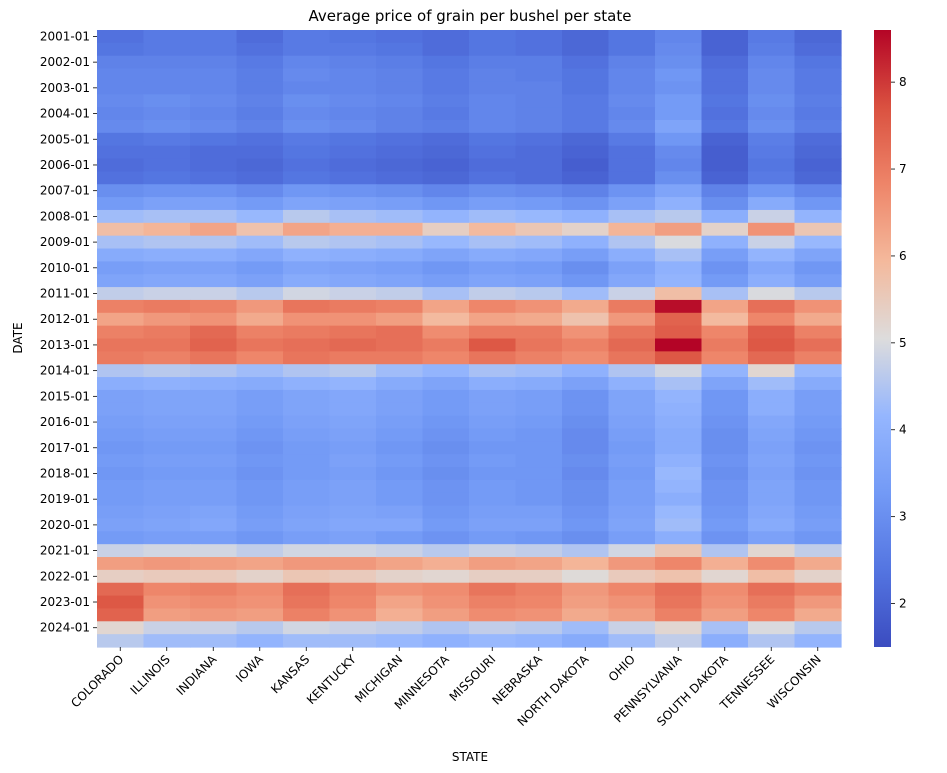 The image size is (947, 773). I want to click on y-tick-label: 2023-01, so click(65, 602).